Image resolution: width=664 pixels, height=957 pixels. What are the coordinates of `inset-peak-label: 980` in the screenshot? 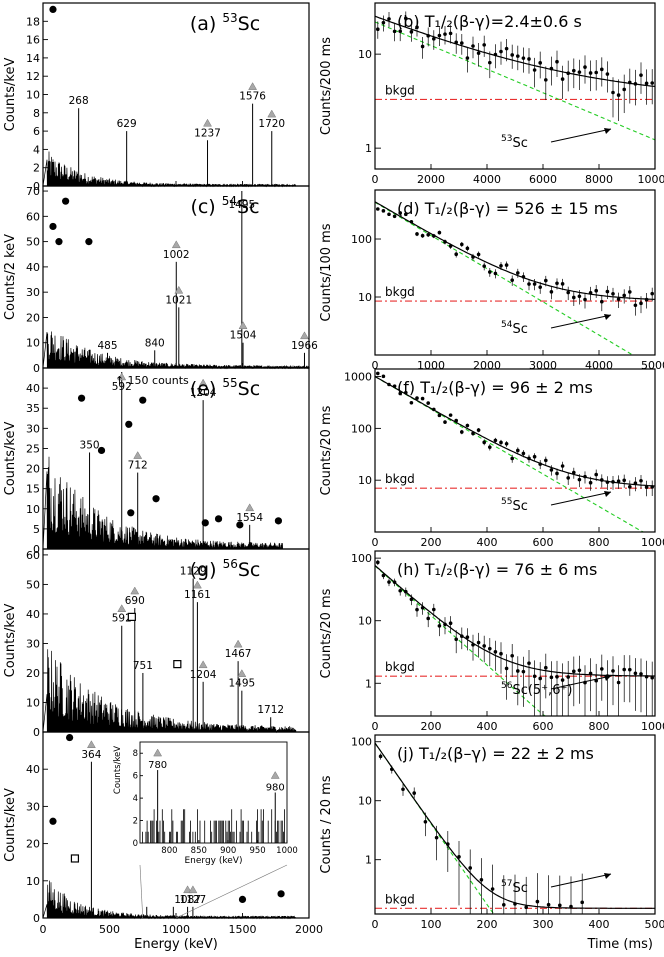 It's located at (275, 788).